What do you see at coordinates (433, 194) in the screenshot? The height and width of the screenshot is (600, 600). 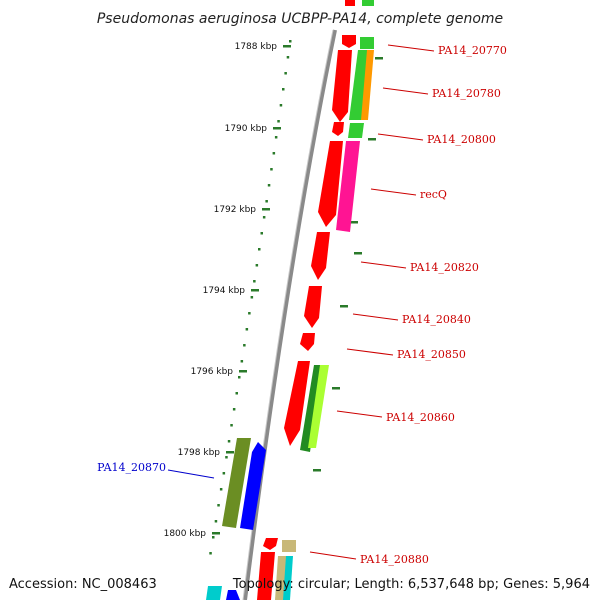 I see `gene-label: recQ` at bounding box center [433, 194].